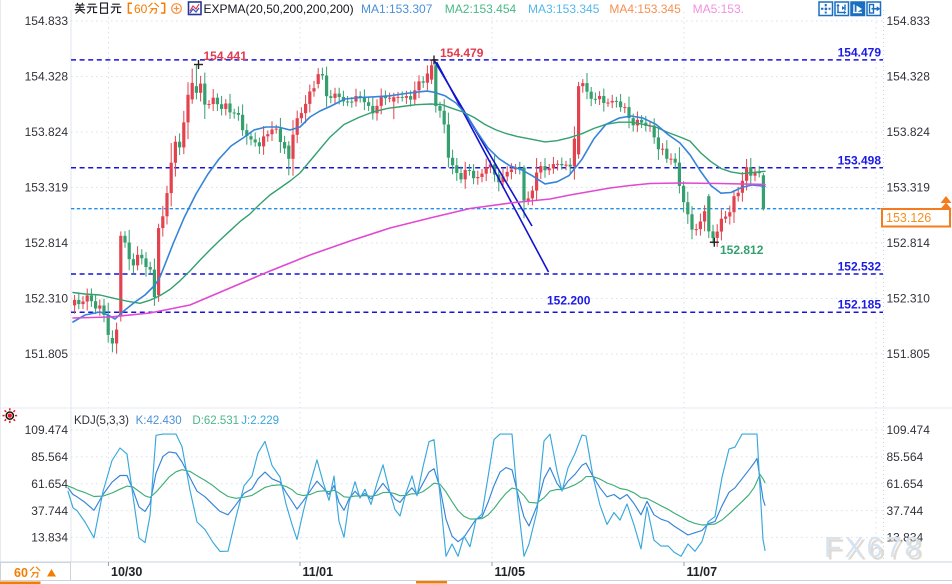  Describe the element at coordinates (702, 572) in the screenshot. I see `svg-text: 11/07` at that location.